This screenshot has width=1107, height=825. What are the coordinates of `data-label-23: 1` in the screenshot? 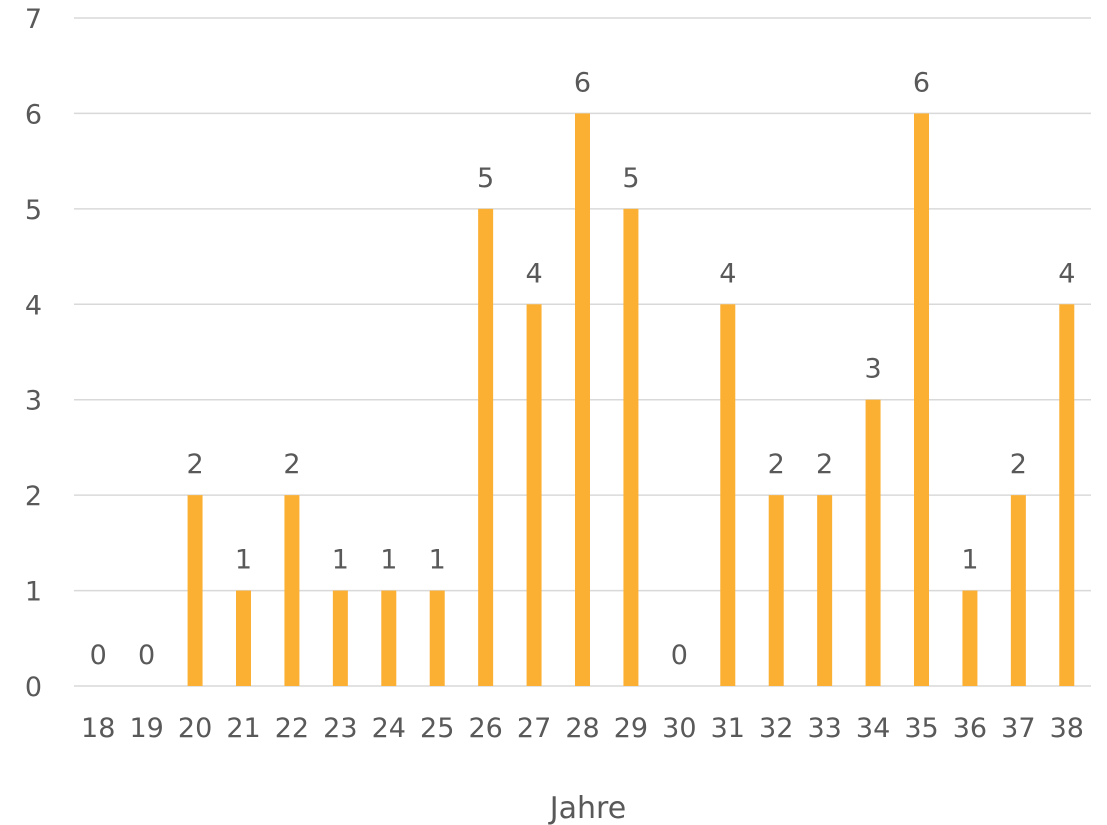 It's located at (340, 560).